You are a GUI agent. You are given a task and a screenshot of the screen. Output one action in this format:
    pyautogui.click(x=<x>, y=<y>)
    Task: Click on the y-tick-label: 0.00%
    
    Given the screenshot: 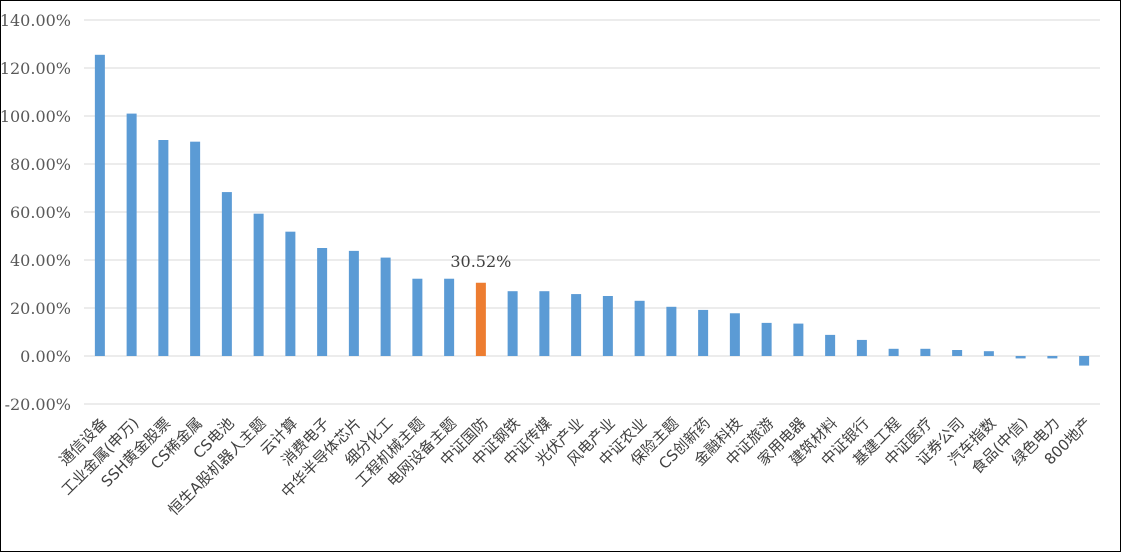 What is the action you would take?
    pyautogui.click(x=45, y=356)
    